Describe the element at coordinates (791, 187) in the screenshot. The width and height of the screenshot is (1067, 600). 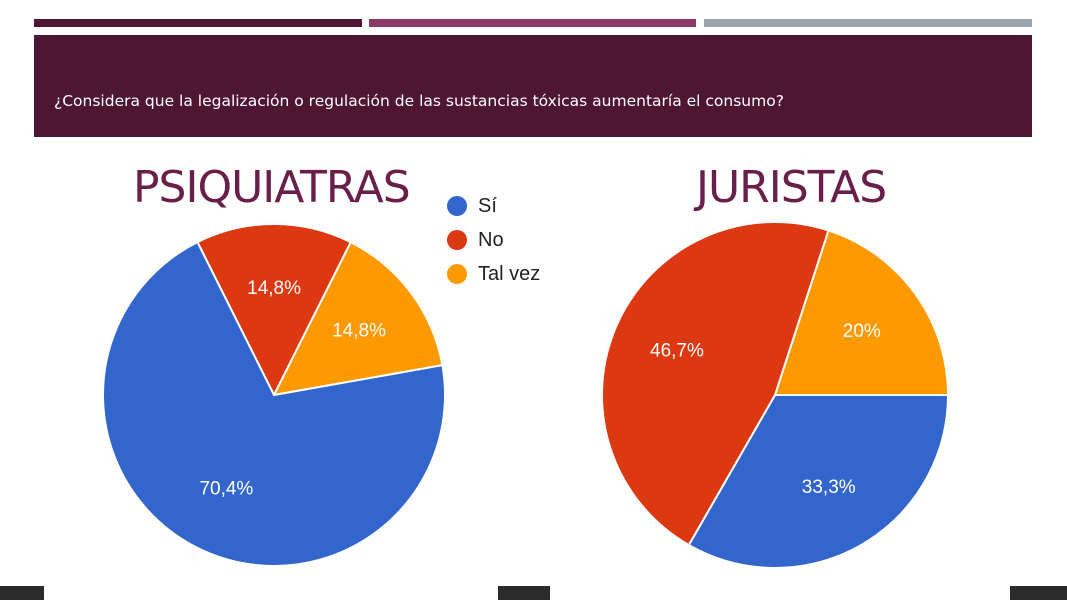
I see `chart-title-juristas: JURISTAS` at that location.